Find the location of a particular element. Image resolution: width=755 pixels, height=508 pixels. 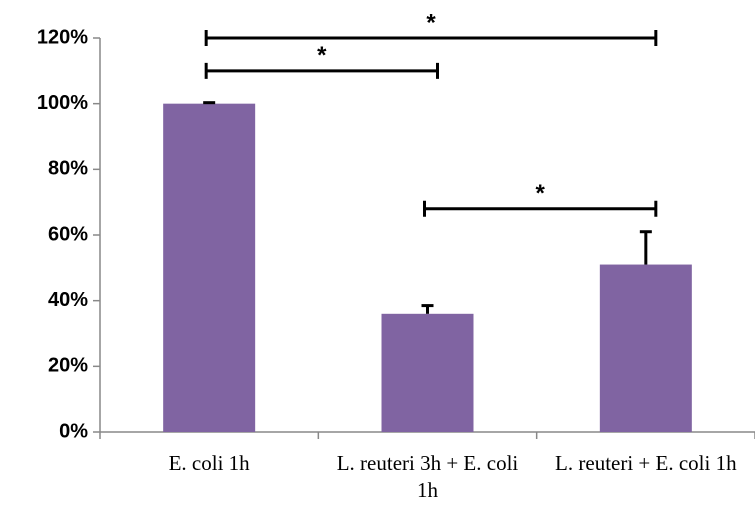

y-tick-label: 120% is located at coordinates (62, 37).